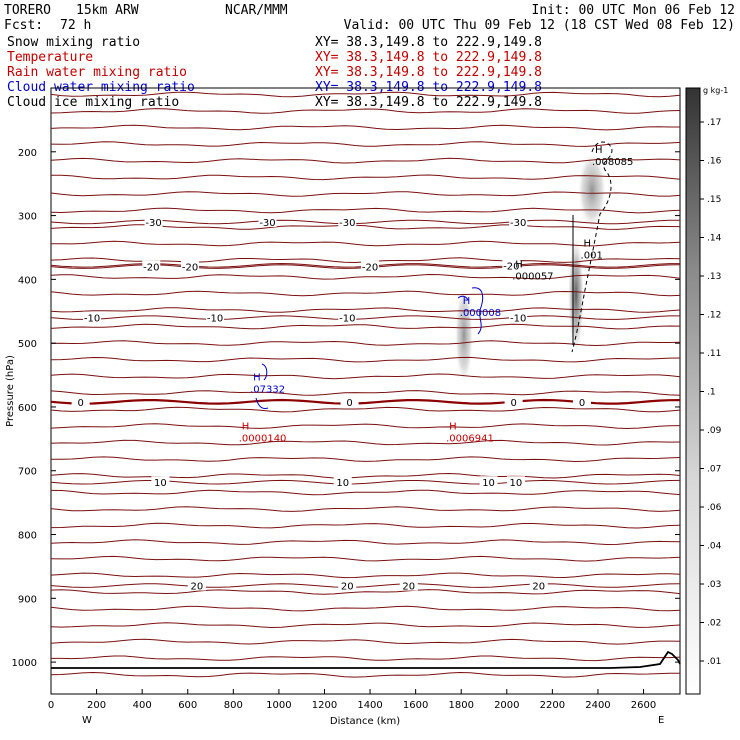 The image size is (740, 740). I want to click on maximum-value-label: .000057, so click(532, 277).